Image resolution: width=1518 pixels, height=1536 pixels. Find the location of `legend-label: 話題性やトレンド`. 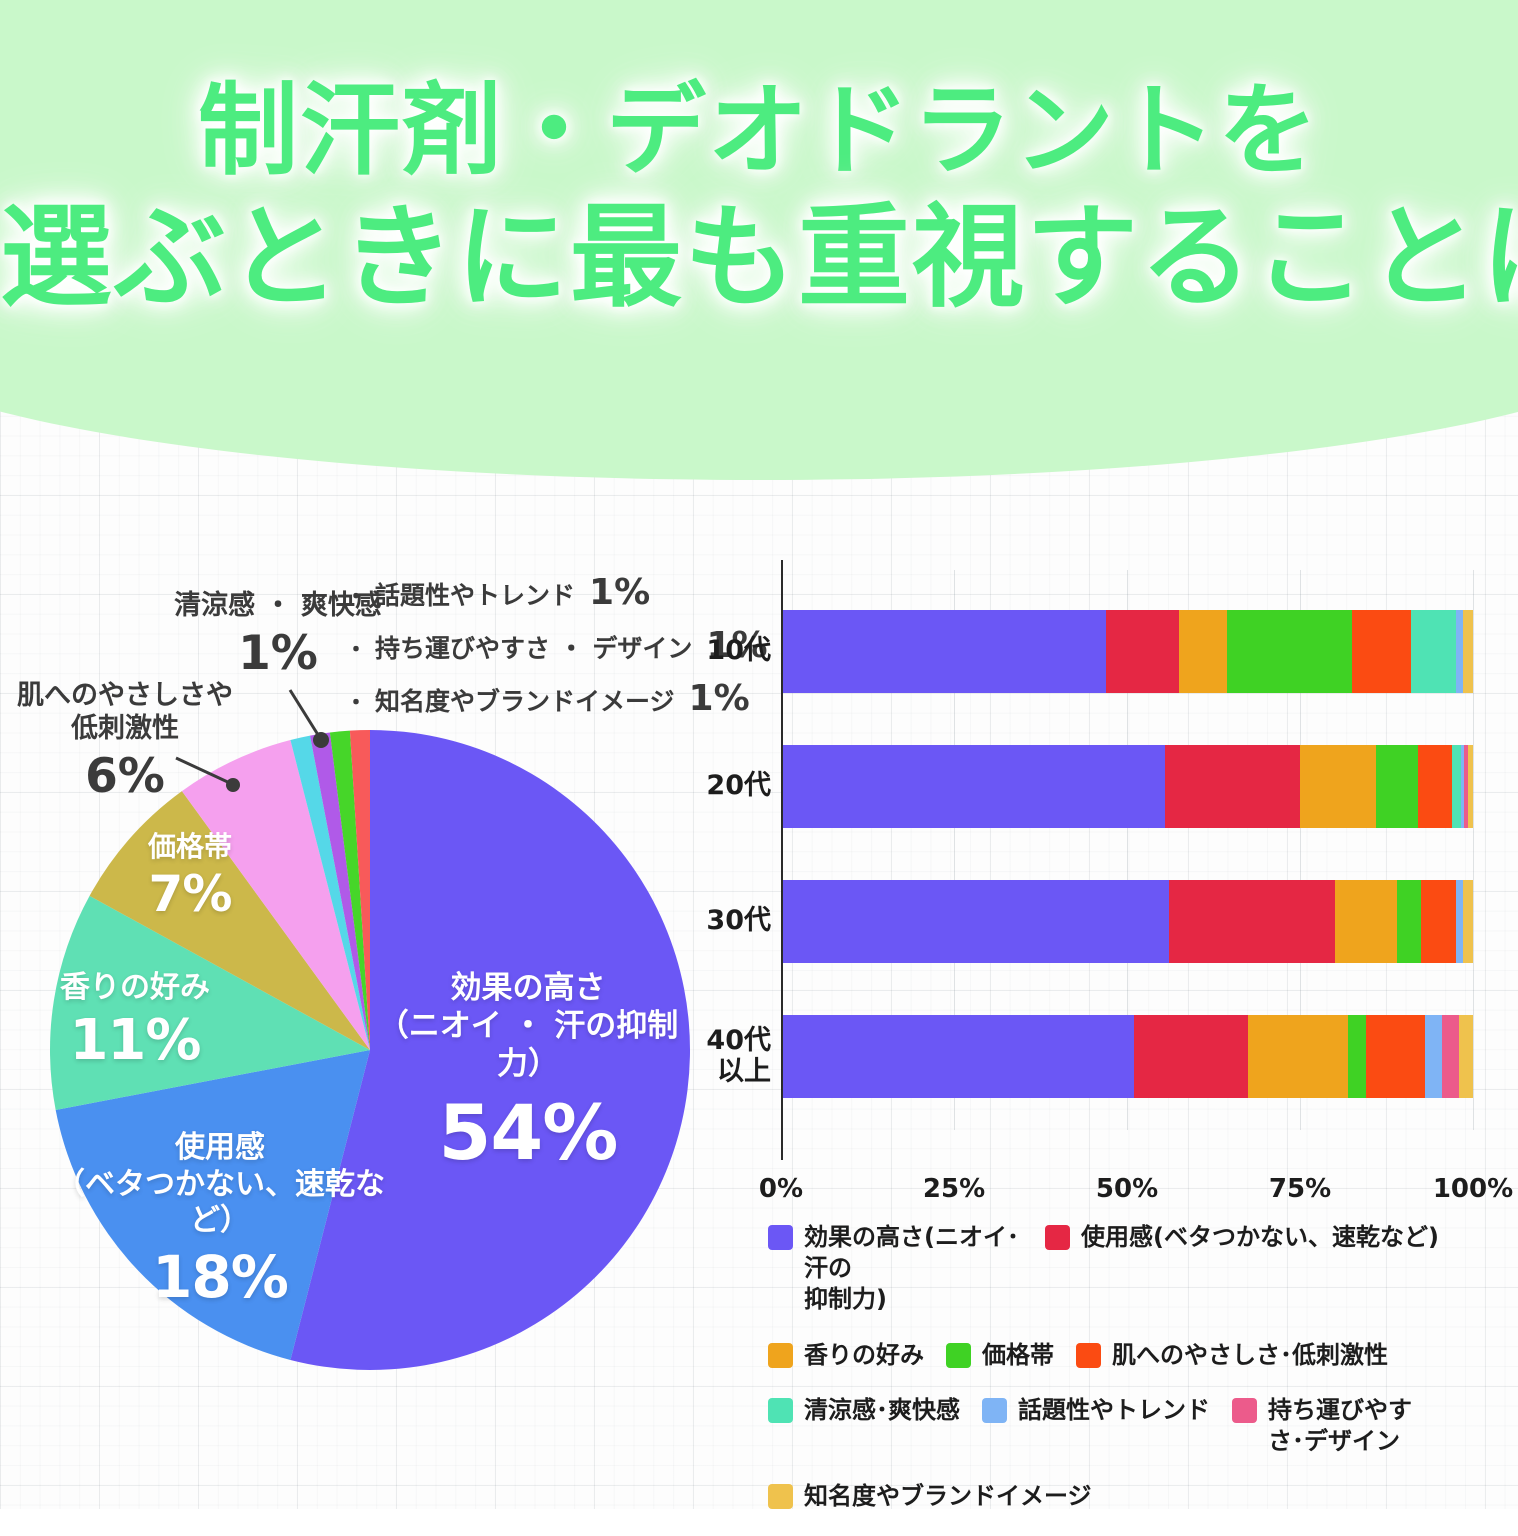

legend-label: 話題性やトレンド is located at coordinates (1114, 1409).